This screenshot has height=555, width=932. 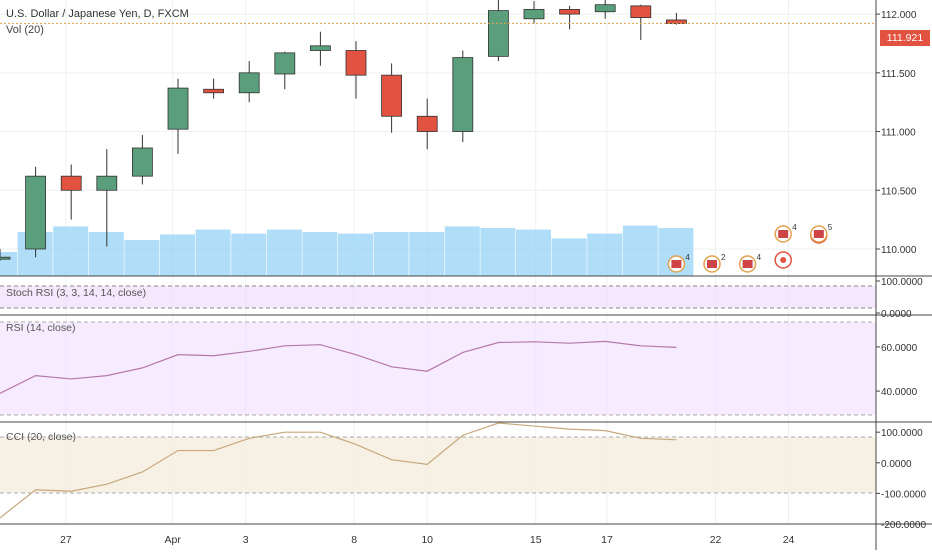 What do you see at coordinates (903, 525) in the screenshot?
I see `y-tick-label: -200.0000` at bounding box center [903, 525].